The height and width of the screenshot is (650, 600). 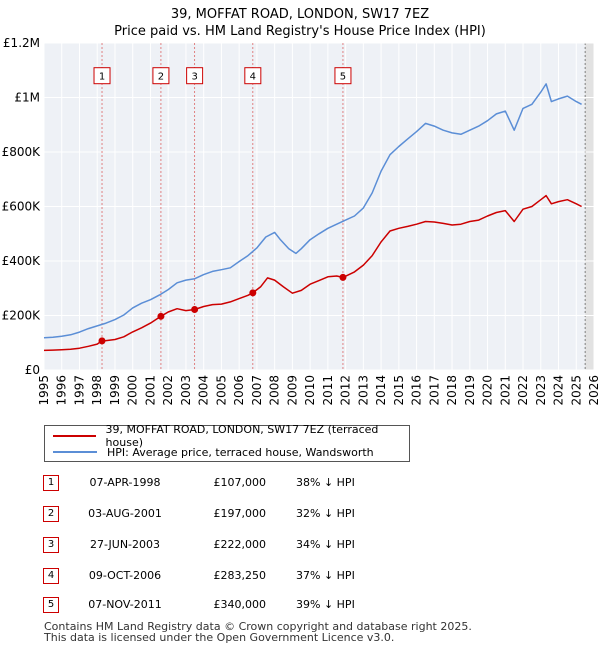 I want to click on y-tick-label: £800K, so click(x=22, y=152).